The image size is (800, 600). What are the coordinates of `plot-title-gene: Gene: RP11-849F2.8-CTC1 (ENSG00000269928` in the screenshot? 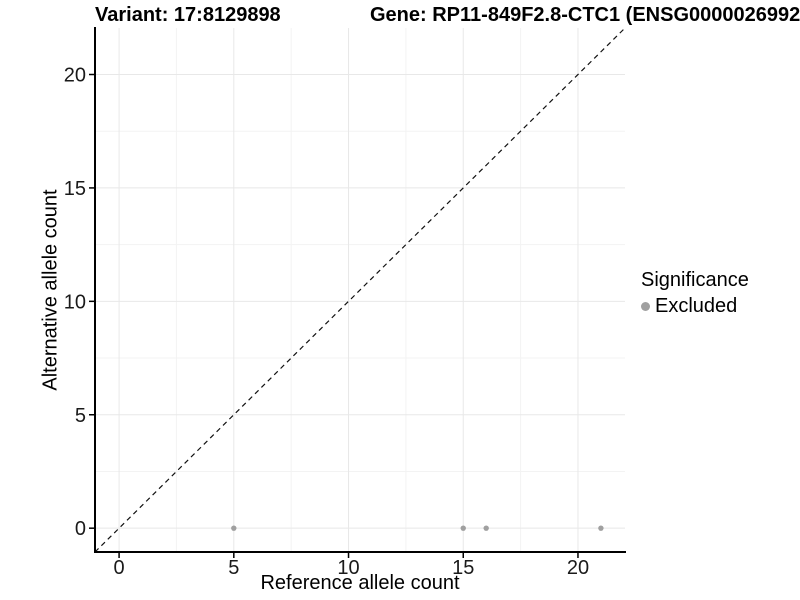 It's located at (585, 15).